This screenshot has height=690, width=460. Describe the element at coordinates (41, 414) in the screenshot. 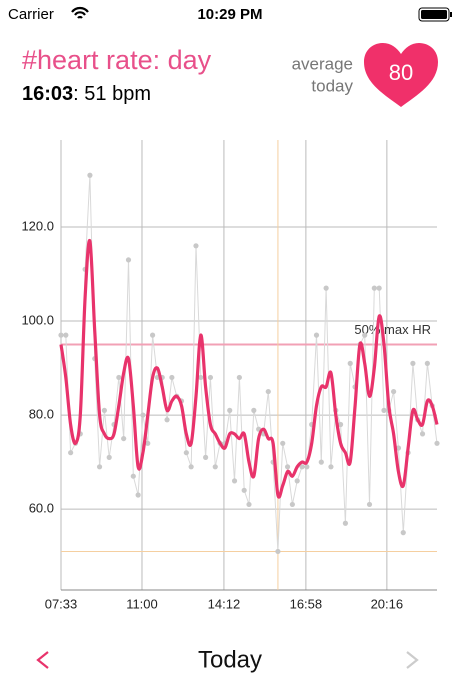

I see `y-tick-label: 80.0` at that location.